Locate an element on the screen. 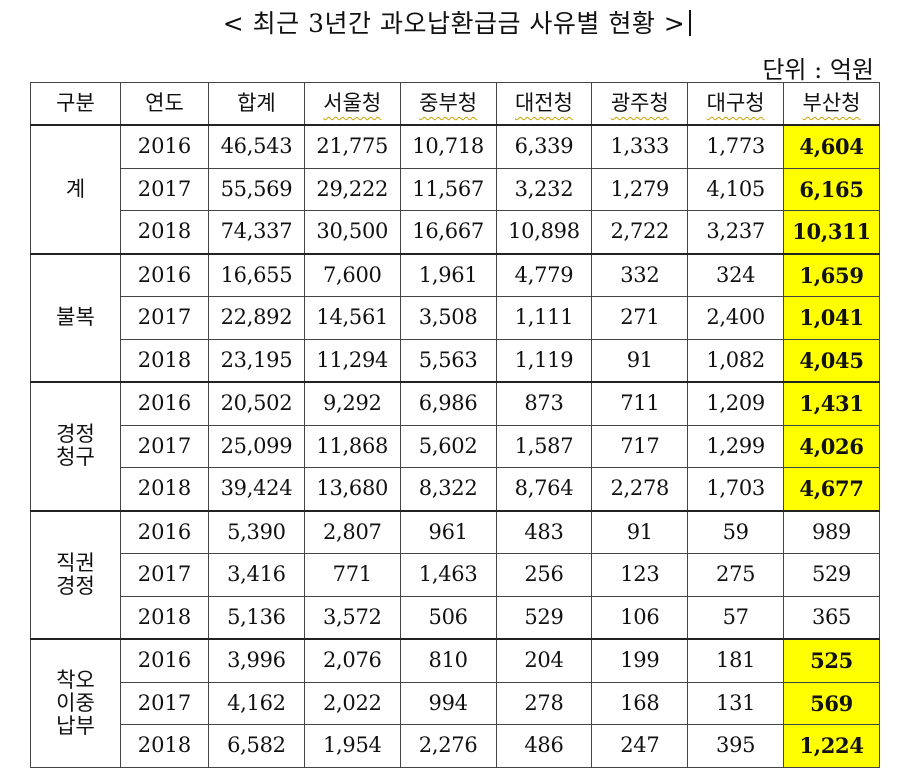 The image size is (914, 768). value-cell: 181 is located at coordinates (736, 660).